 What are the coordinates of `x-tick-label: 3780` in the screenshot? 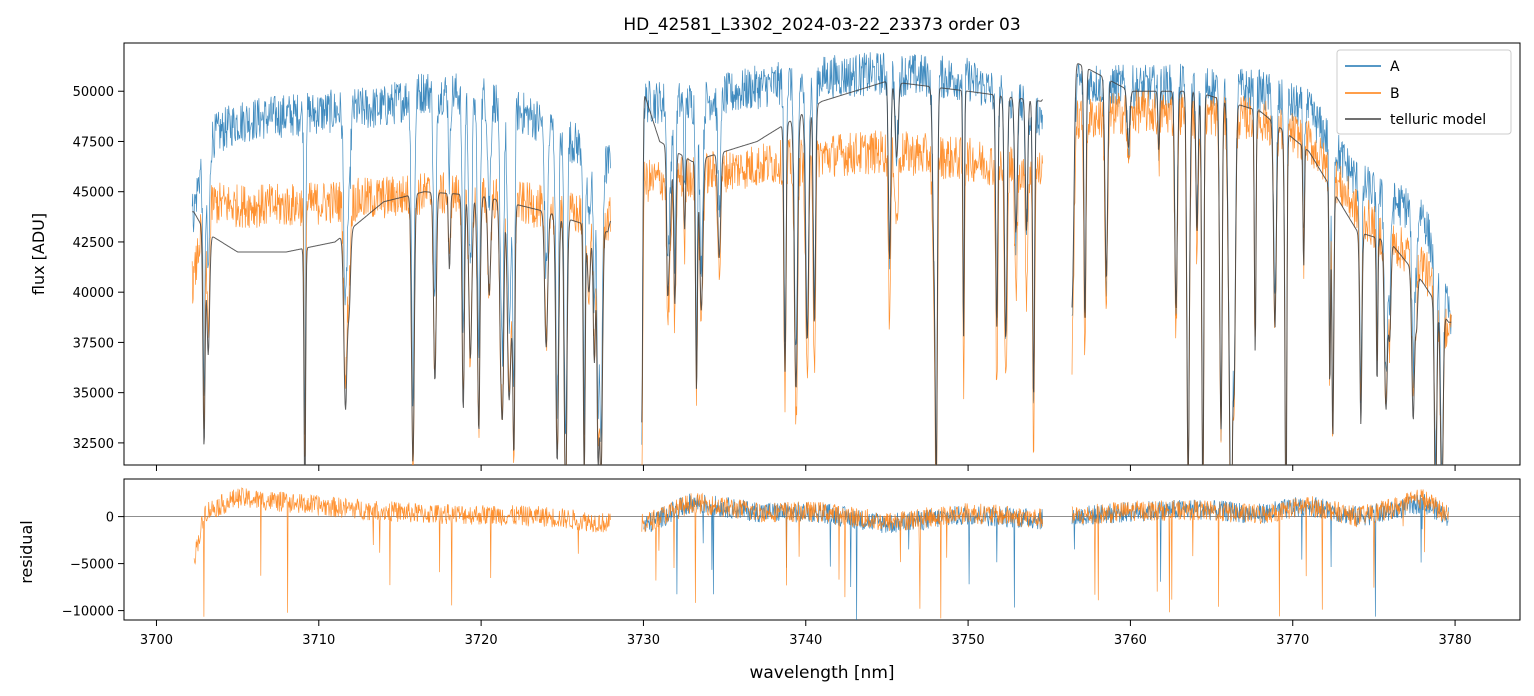 It's located at (1455, 640).